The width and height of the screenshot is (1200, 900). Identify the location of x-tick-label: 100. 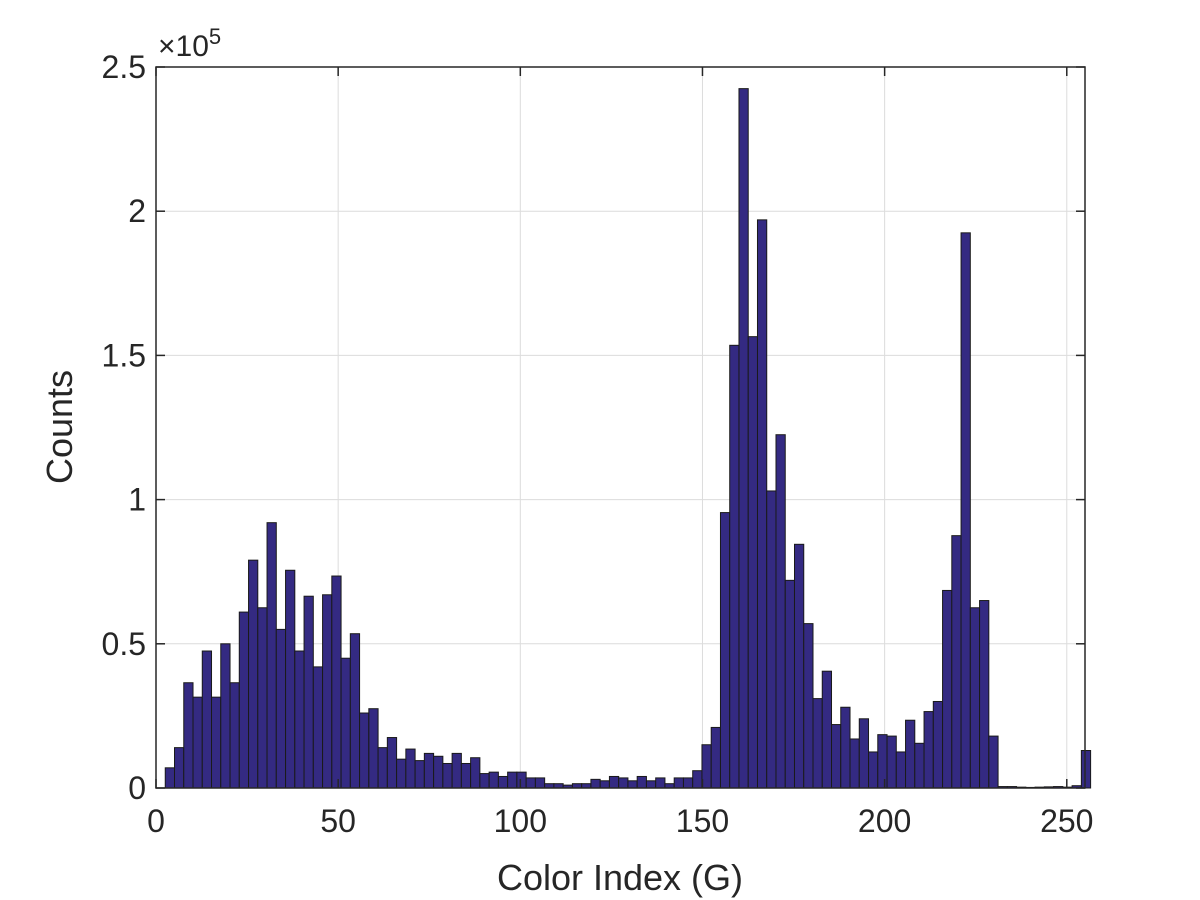
(520, 821).